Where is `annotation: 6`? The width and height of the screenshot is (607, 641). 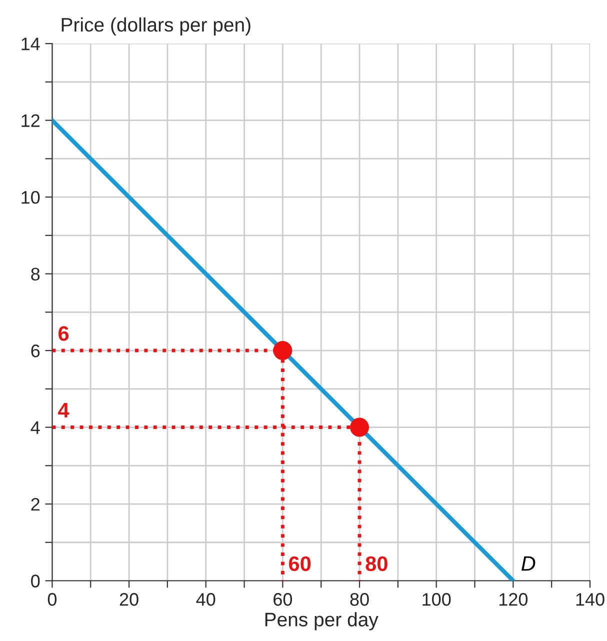 annotation: 6 is located at coordinates (63, 333).